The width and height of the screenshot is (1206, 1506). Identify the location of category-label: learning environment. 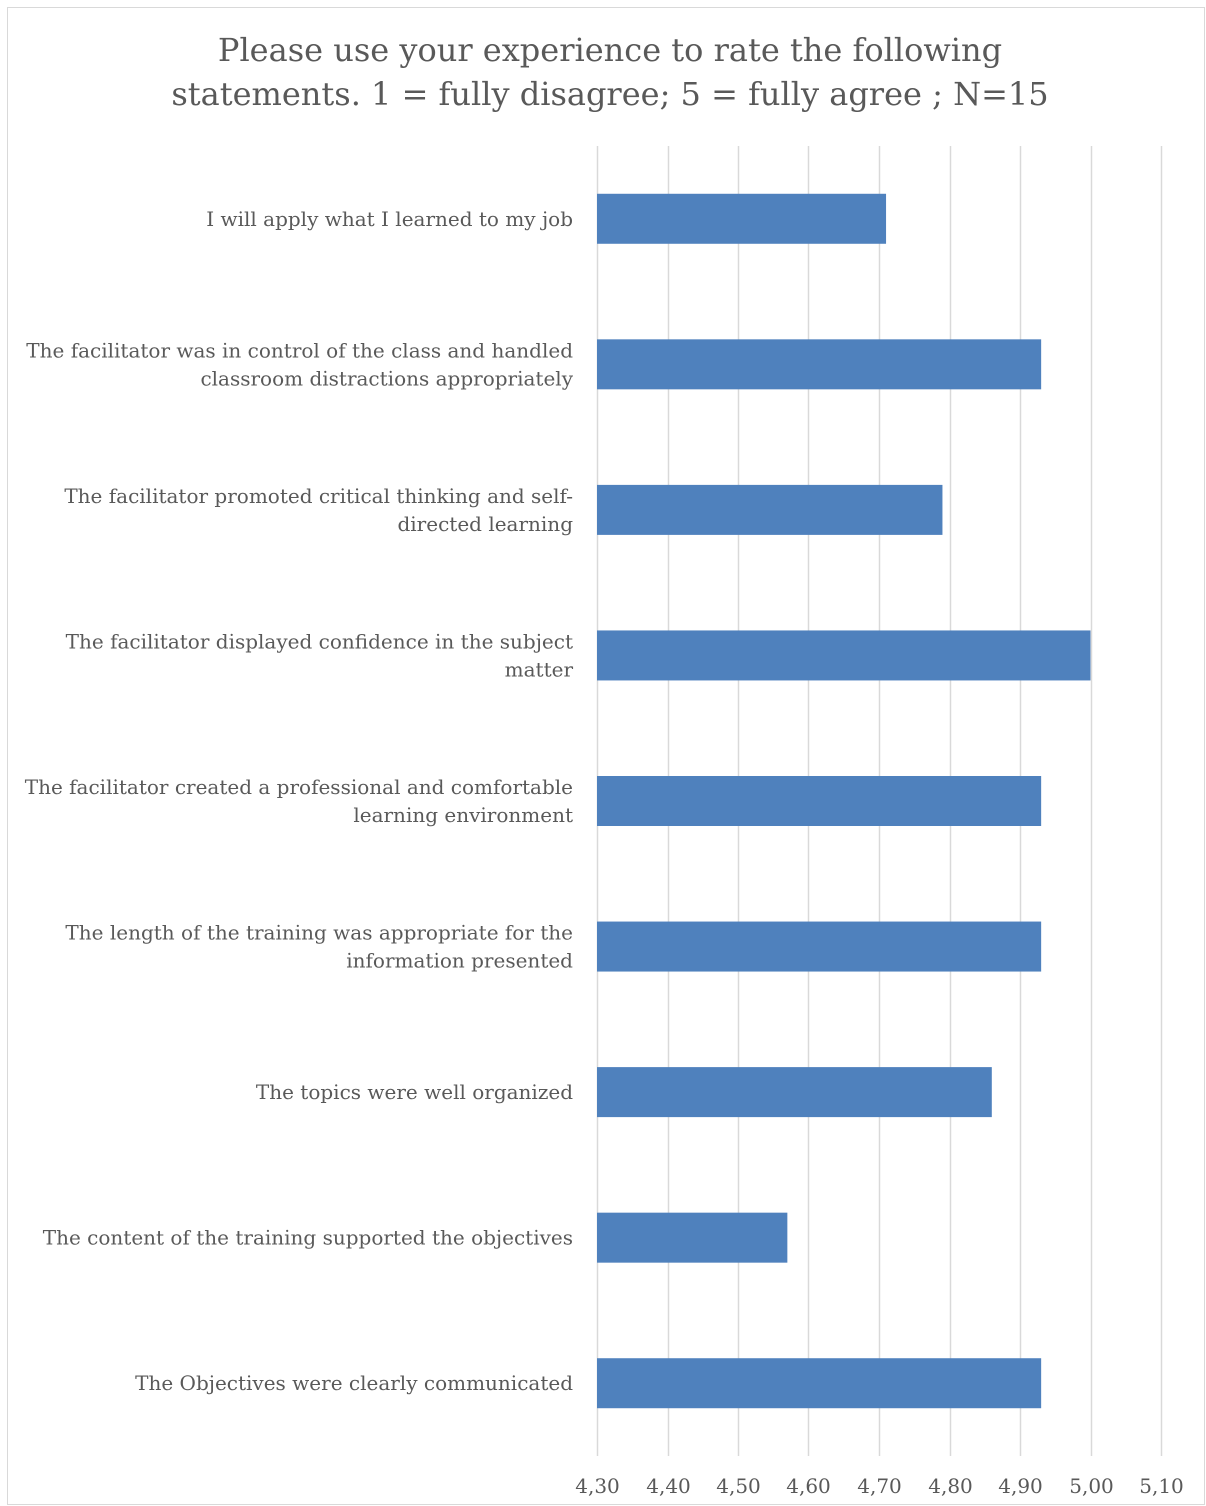
(463, 815).